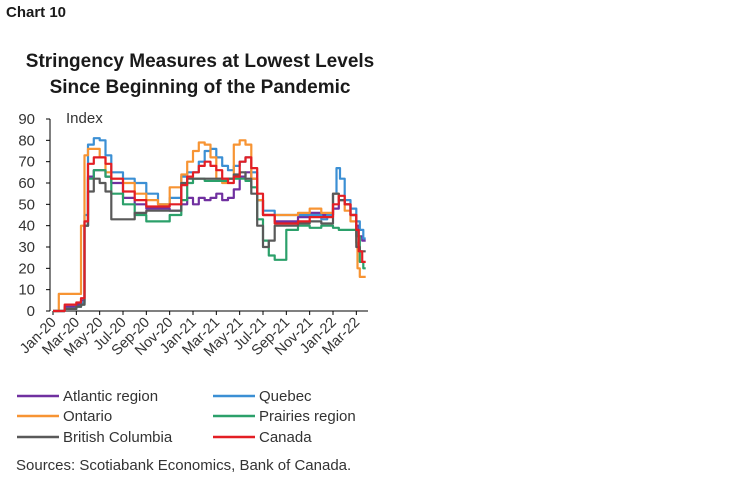 This screenshot has width=750, height=483. I want to click on legend-label-ontario: Ontario, so click(87, 416).